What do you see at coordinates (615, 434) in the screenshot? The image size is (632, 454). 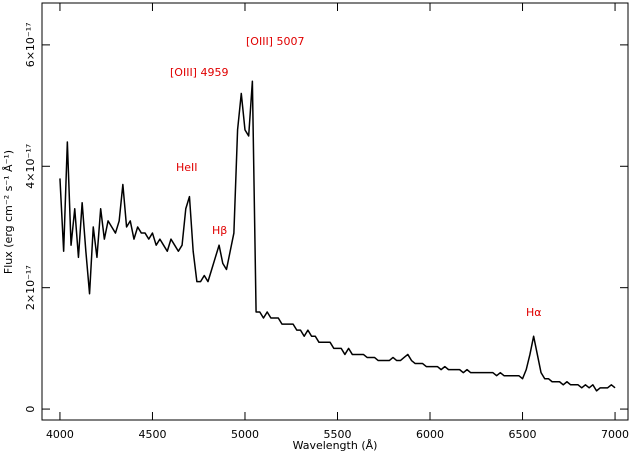 I see `x-tick-label: 7000` at bounding box center [615, 434].